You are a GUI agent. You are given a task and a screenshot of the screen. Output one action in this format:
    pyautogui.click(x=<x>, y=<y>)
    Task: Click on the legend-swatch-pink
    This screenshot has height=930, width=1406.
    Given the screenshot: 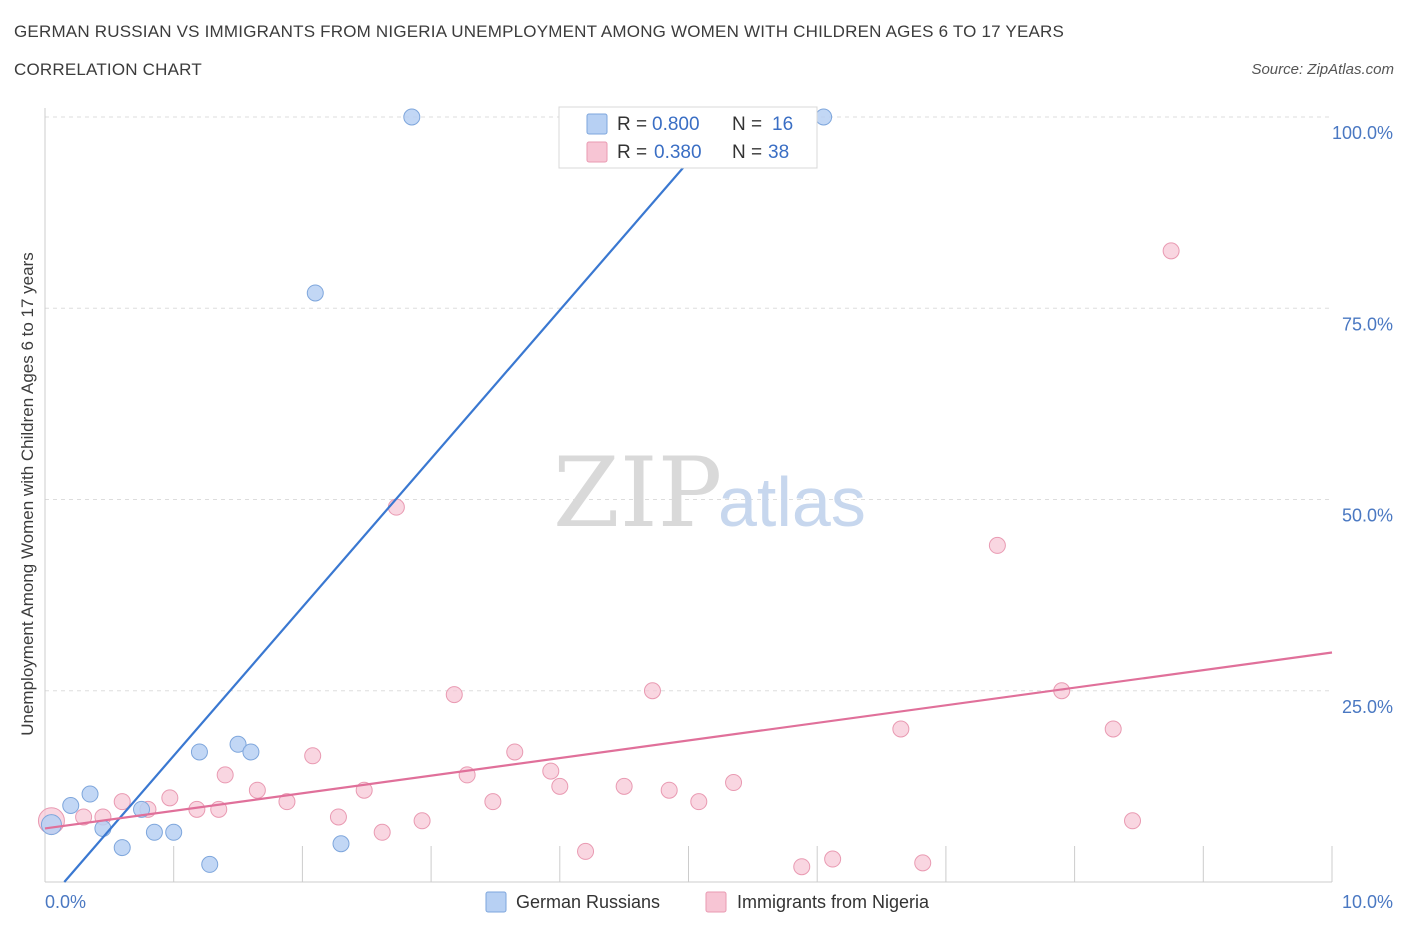 What is the action you would take?
    pyautogui.click(x=597, y=152)
    